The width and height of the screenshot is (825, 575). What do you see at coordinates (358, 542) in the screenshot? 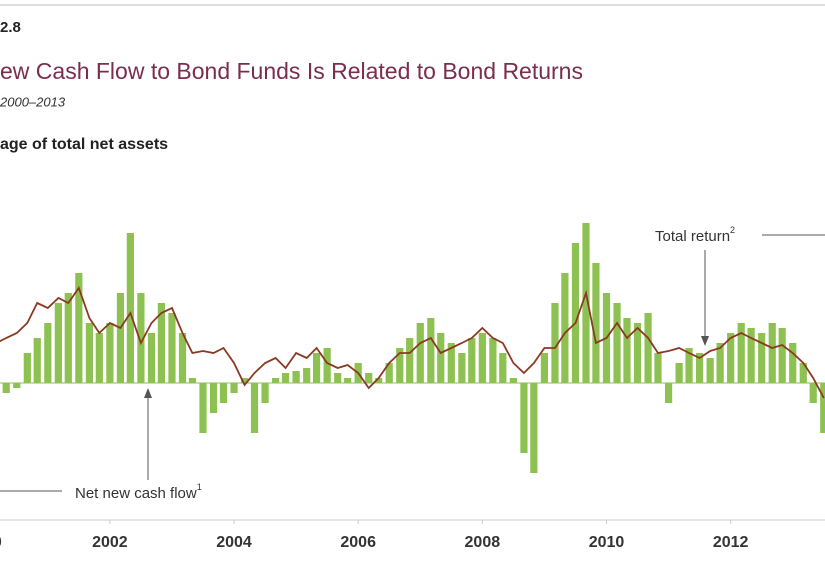
I see `x-tick-label: 2006` at bounding box center [358, 542].